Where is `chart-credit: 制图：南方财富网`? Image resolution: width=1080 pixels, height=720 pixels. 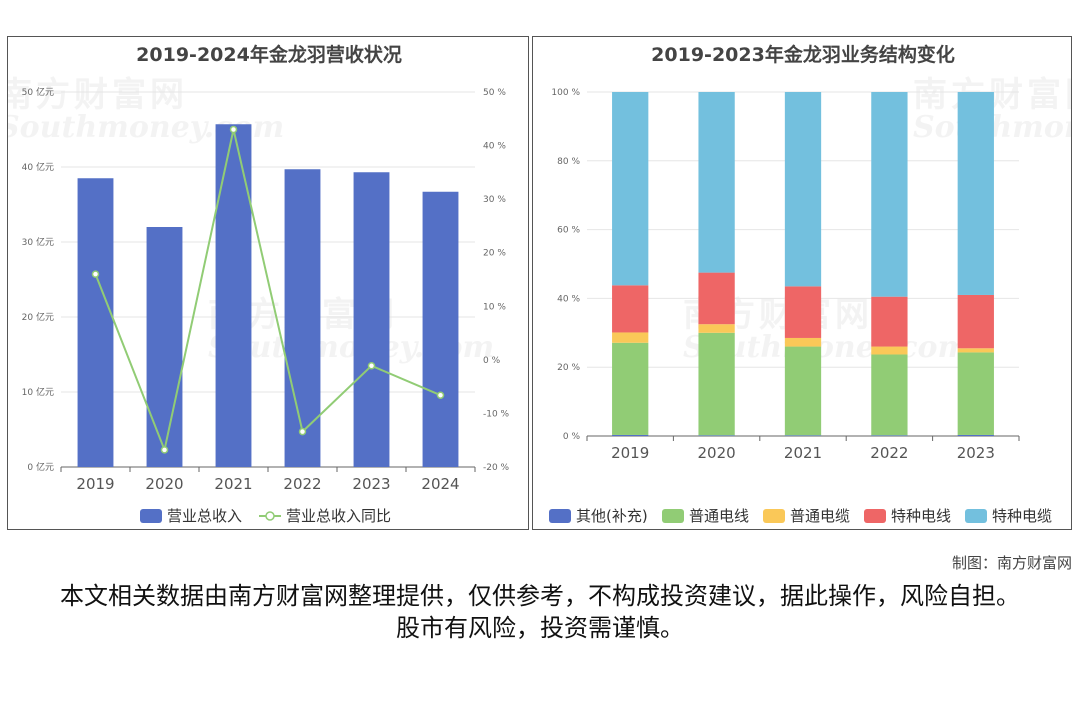 chart-credit: 制图：南方财富网 is located at coordinates (1011, 563).